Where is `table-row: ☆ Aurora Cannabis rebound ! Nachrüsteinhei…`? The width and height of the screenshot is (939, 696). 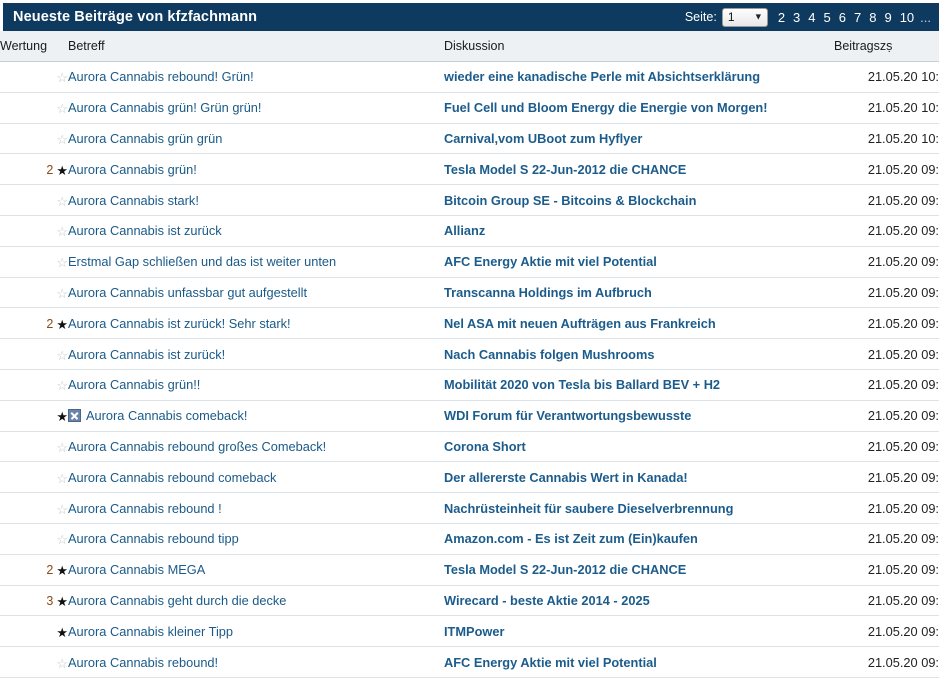 table-row: ☆ Aurora Cannabis rebound ! Nachrüsteinhei… is located at coordinates (469, 508).